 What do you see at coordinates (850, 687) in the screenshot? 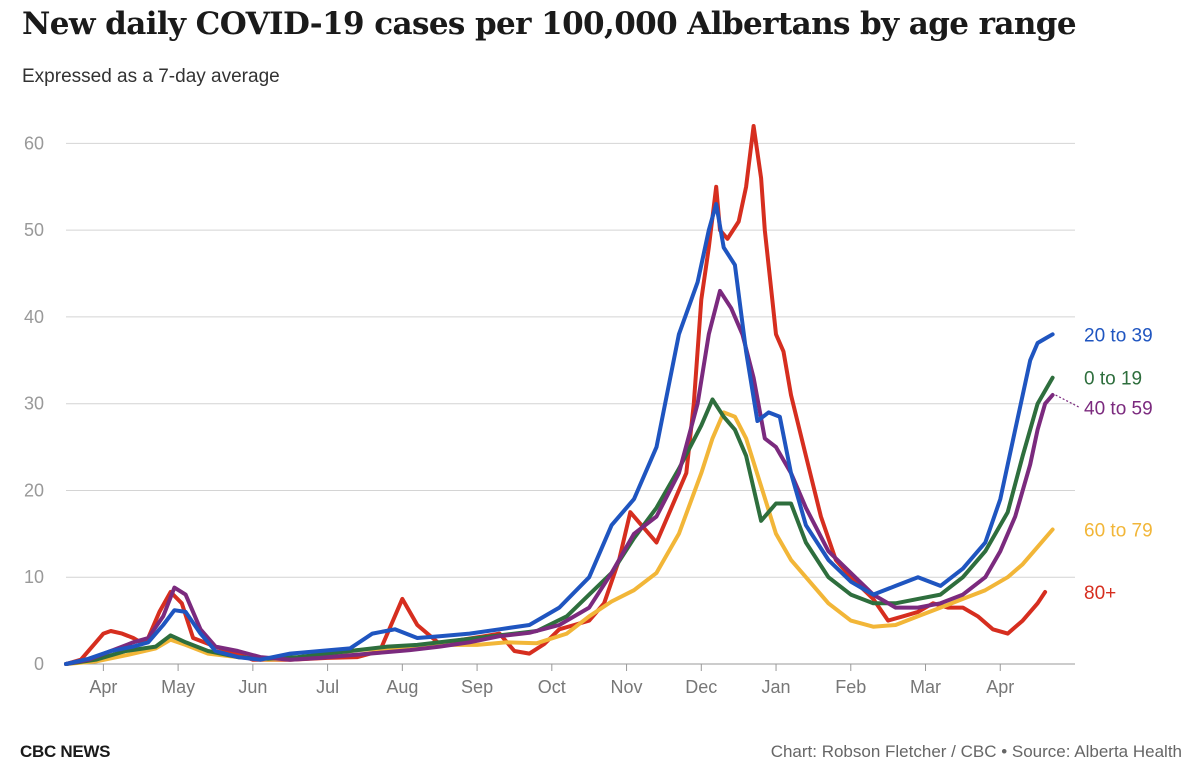
I see `x-tick-label: Feb` at bounding box center [850, 687].